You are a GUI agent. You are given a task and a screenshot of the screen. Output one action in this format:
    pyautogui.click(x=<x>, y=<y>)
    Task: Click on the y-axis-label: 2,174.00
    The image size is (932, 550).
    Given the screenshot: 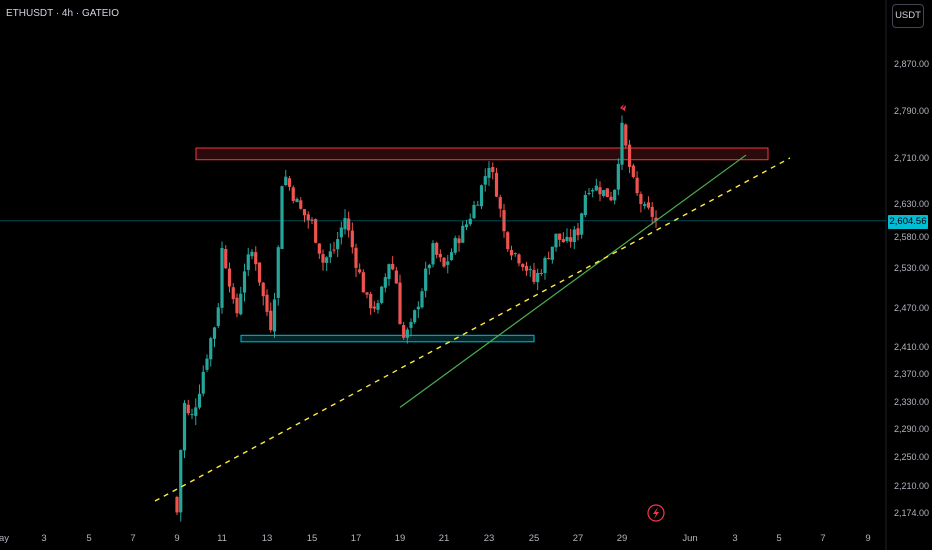 What is the action you would take?
    pyautogui.click(x=911, y=513)
    